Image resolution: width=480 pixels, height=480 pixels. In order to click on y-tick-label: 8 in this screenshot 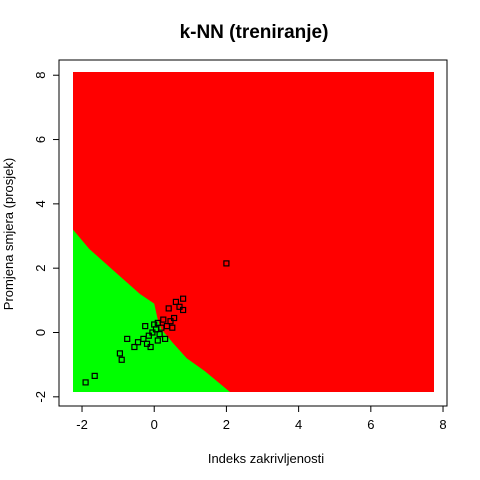, I will do `click(40, 75)`.